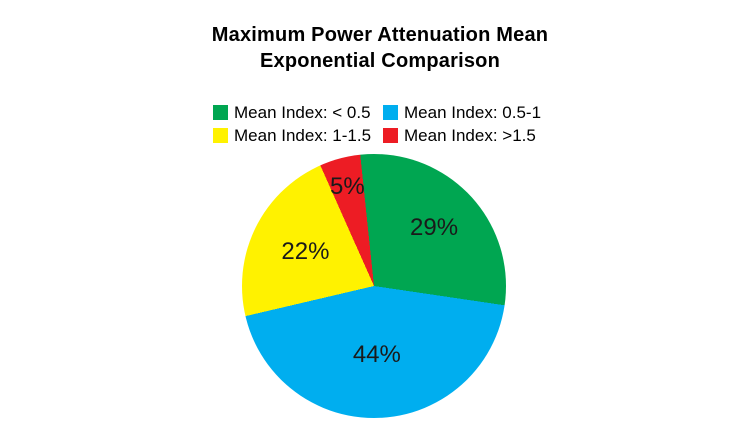 The width and height of the screenshot is (750, 436). Describe the element at coordinates (473, 112) in the screenshot. I see `legend-label: Mean Index: 0.5-1` at that location.